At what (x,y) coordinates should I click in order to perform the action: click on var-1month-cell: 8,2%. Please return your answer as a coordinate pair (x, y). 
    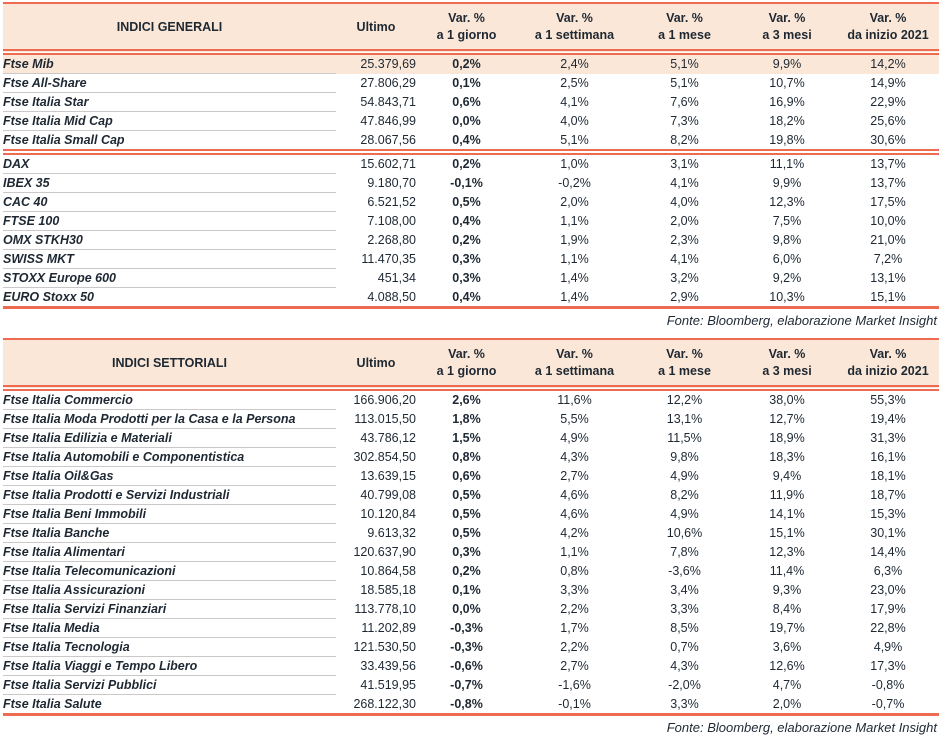
    Looking at the image, I should click on (684, 142).